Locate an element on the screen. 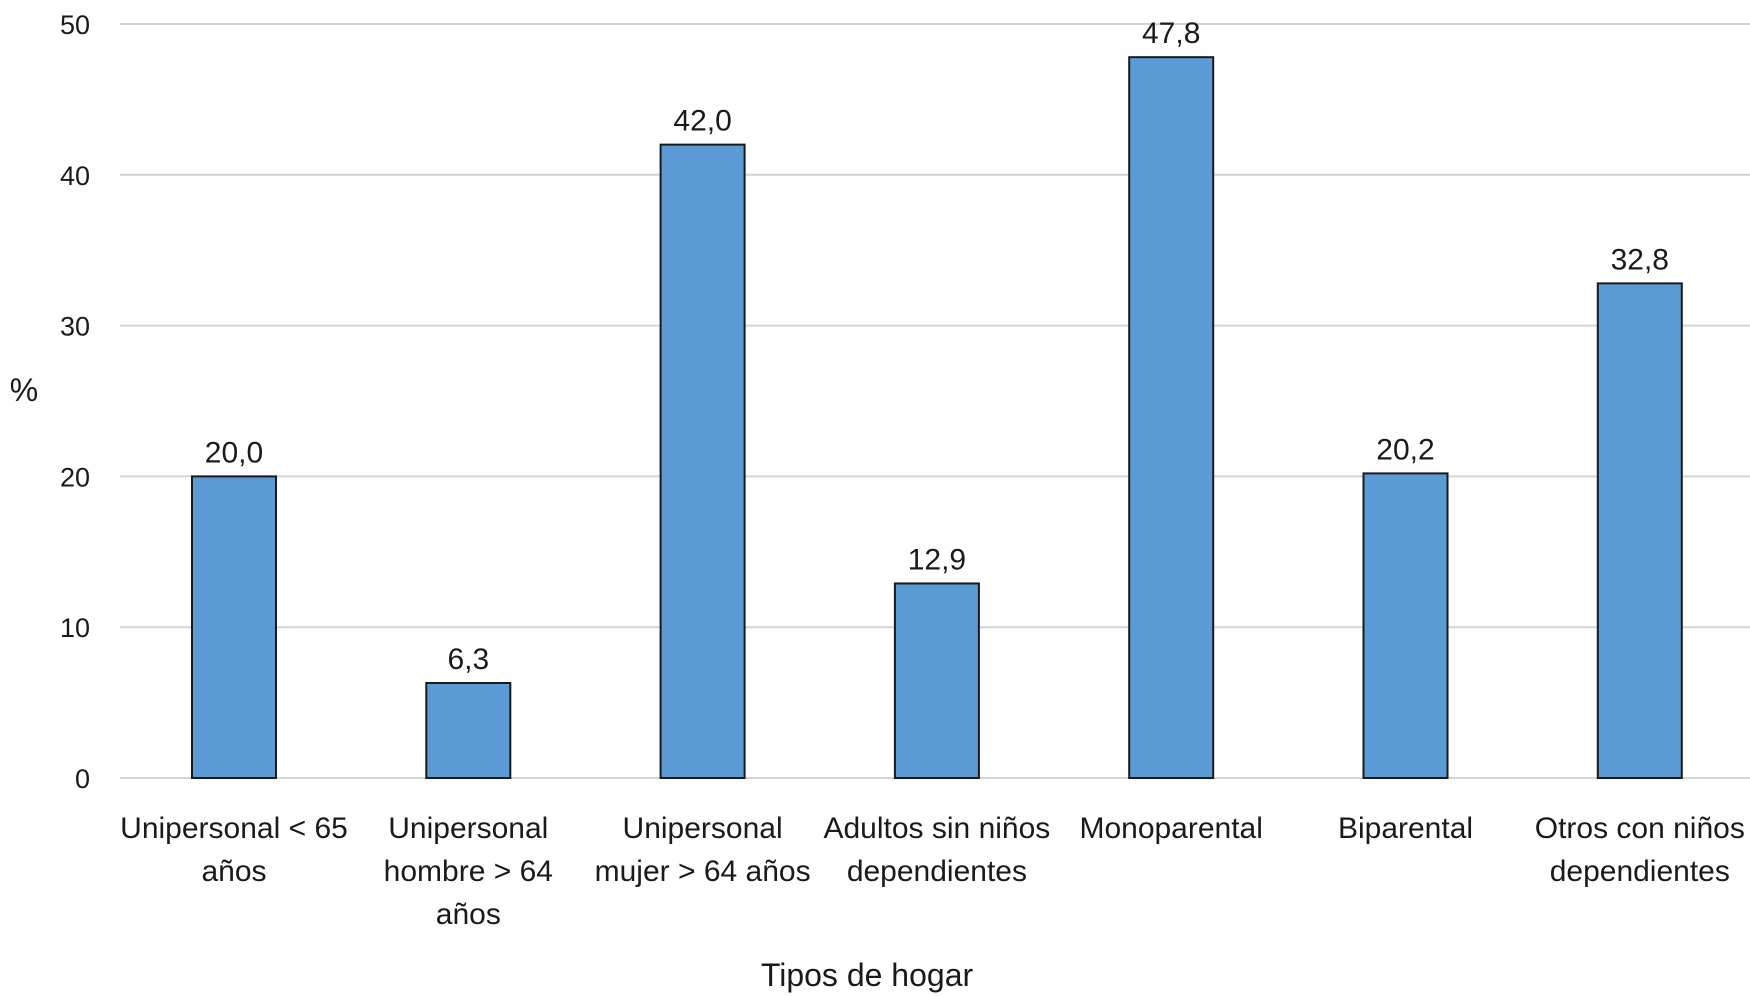 The width and height of the screenshot is (1750, 996). x-category-label: Unipersonal < 65 años is located at coordinates (234, 850).